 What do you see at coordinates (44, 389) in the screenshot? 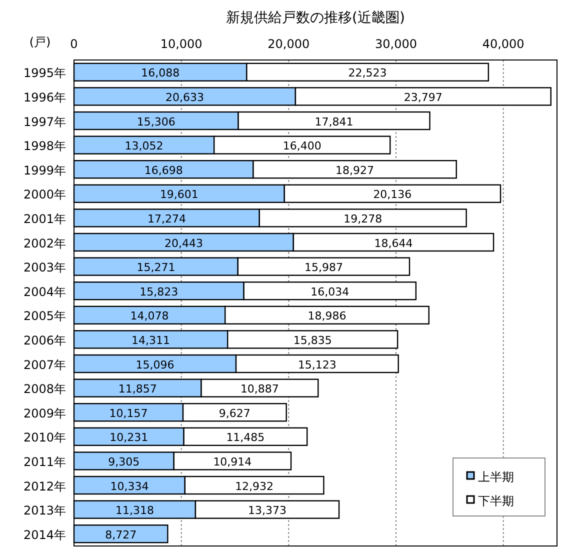
I see `y-tick-label: 2008年` at bounding box center [44, 389].